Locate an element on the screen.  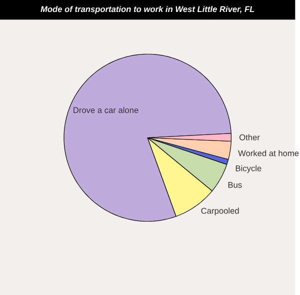
chart-title: Mode of transportation to work in West Little River, FL is located at coordinates (147, 10).